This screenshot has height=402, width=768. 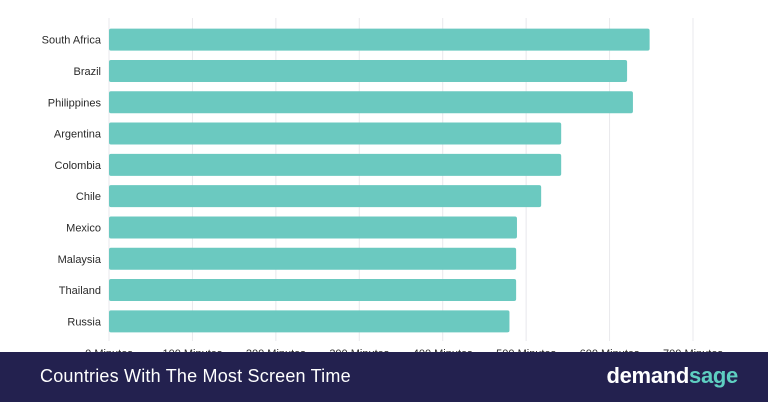 I want to click on category-label: Mexico, so click(x=83, y=228).